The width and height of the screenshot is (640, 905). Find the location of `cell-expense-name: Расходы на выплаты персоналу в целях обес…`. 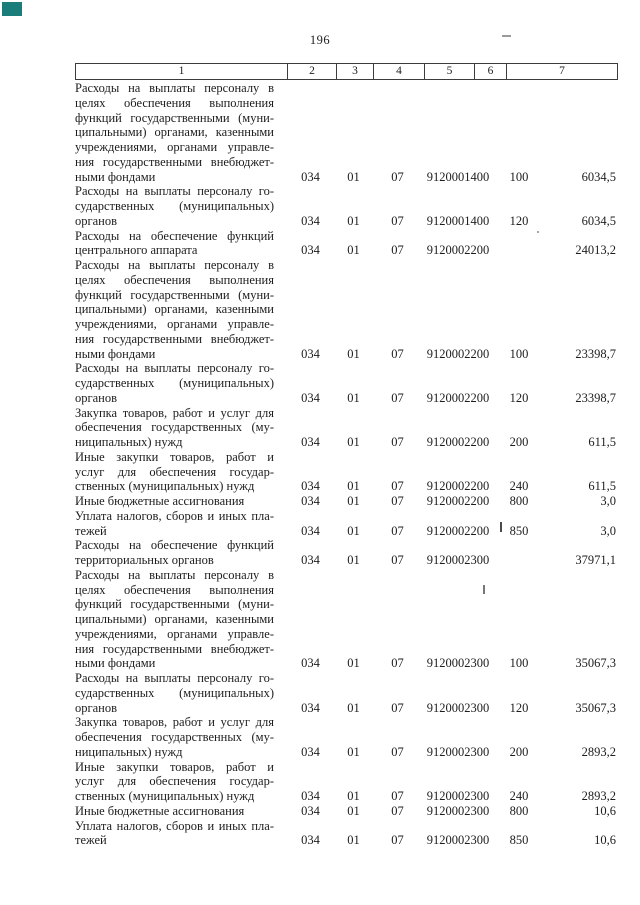

cell-expense-name: Расходы на выплаты персоналу в целях обес… is located at coordinates (180, 619).